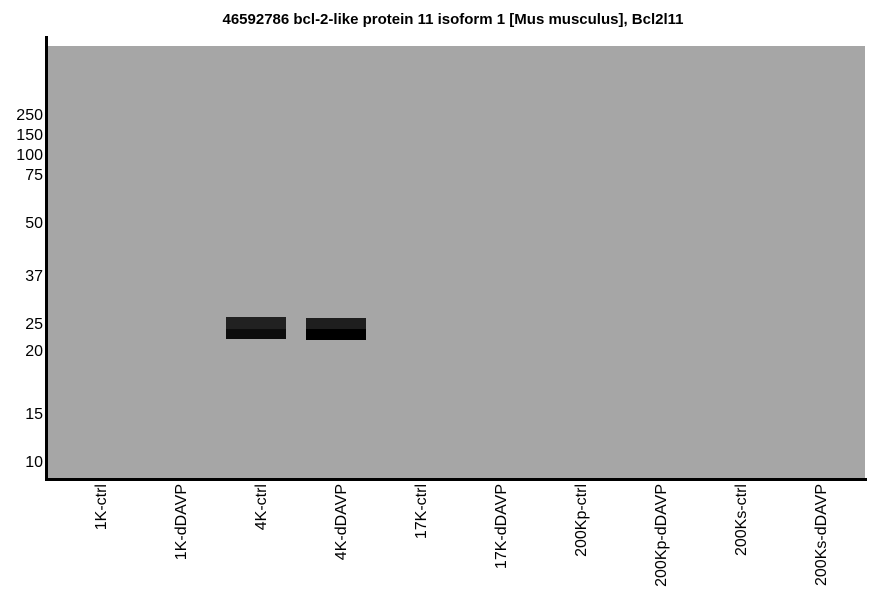 Image resolution: width=886 pixels, height=595 pixels. What do you see at coordinates (29, 115) in the screenshot?
I see `y-tick-label: 250` at bounding box center [29, 115].